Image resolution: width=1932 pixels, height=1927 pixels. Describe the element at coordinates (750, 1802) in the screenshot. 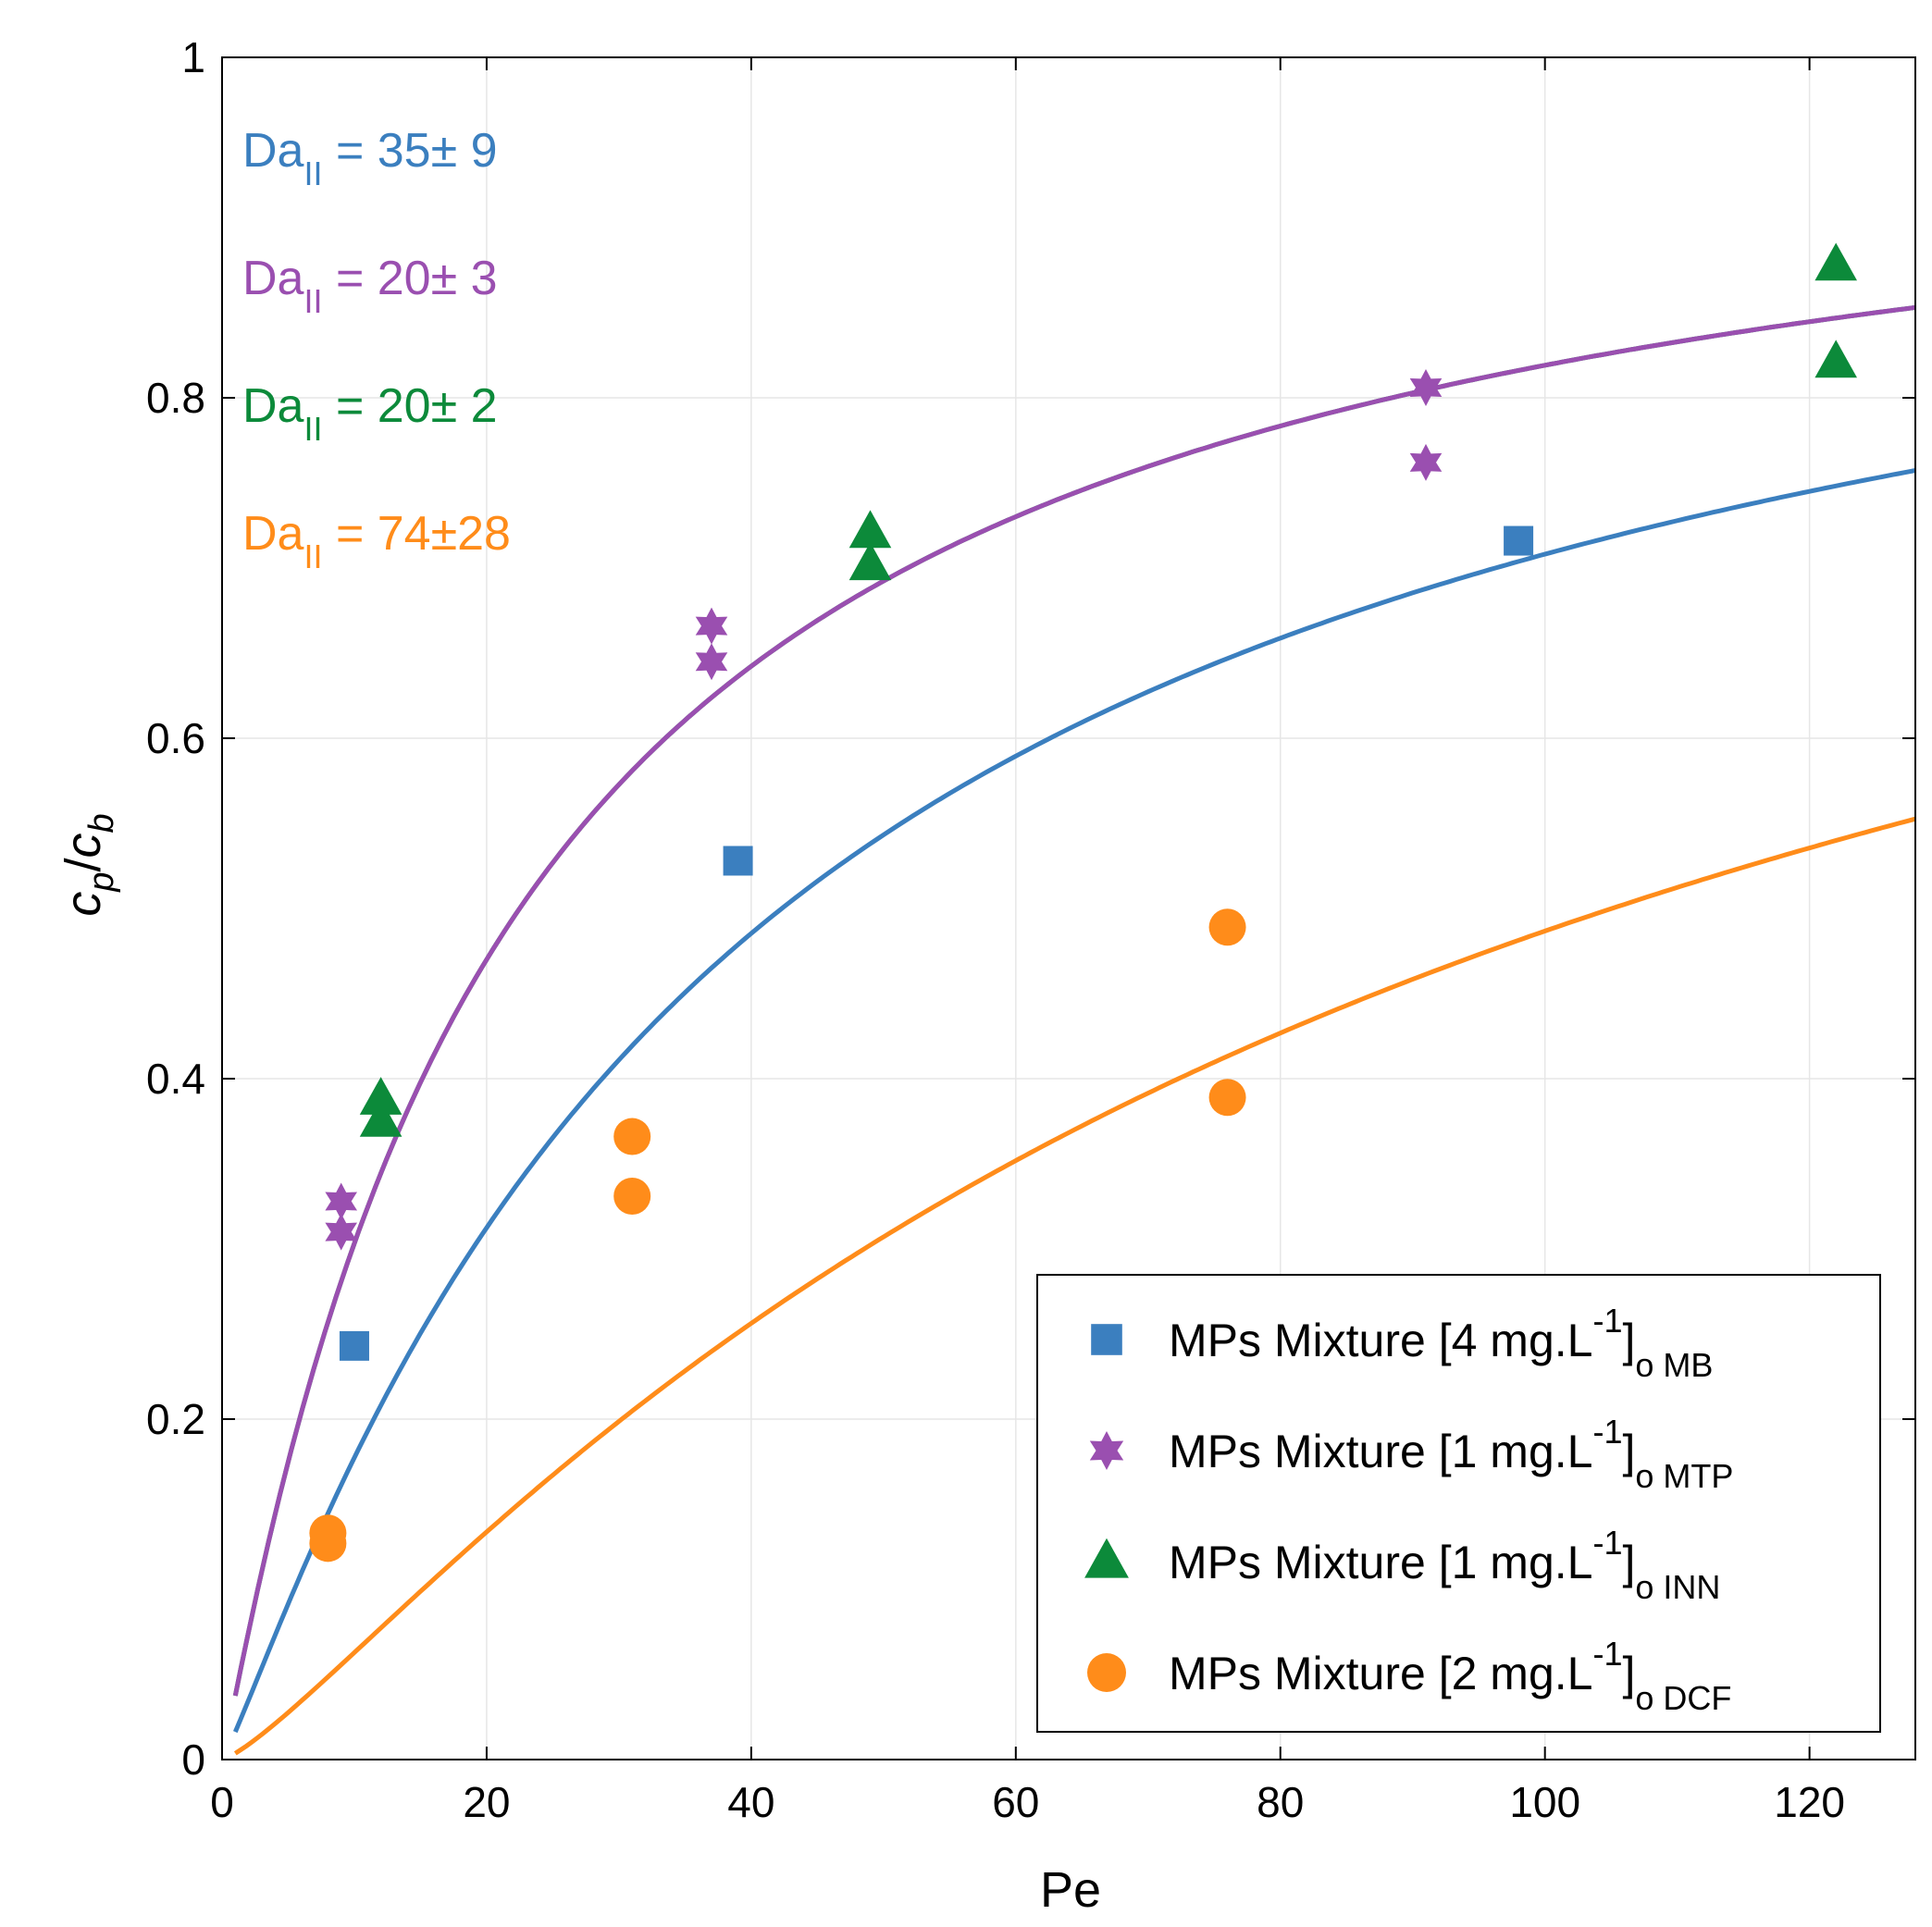

I see `x-tick-label: 40` at that location.